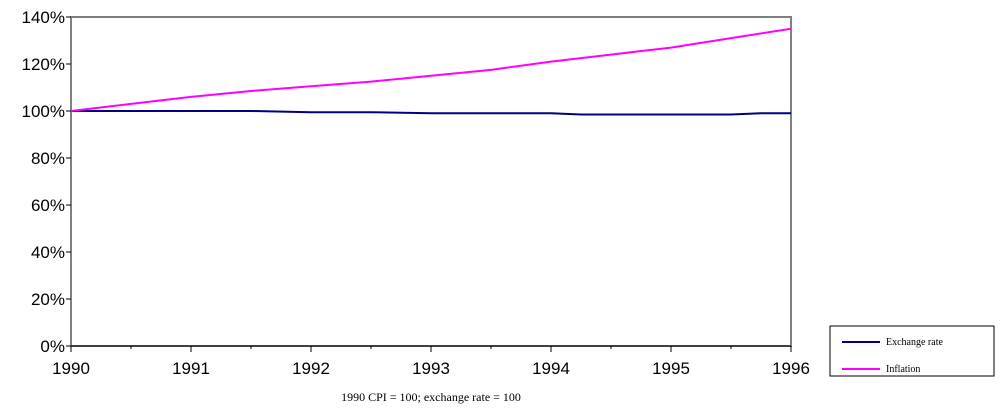 Image resolution: width=1008 pixels, height=408 pixels. I want to click on x-tick-label: 1990, so click(71, 368).